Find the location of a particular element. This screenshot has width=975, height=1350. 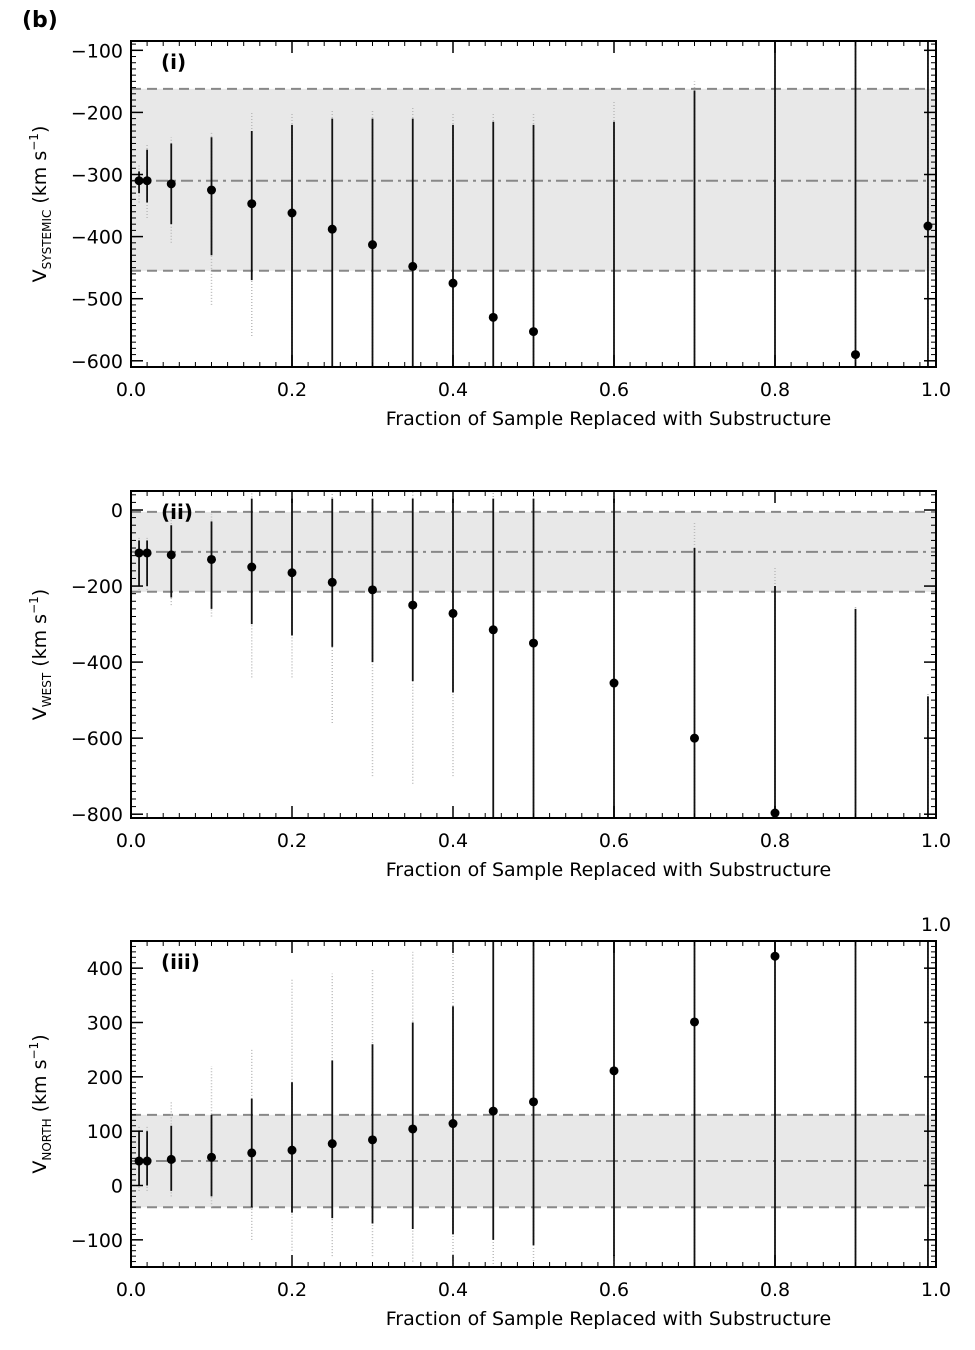

y-tick-label: −800 is located at coordinates (97, 815).